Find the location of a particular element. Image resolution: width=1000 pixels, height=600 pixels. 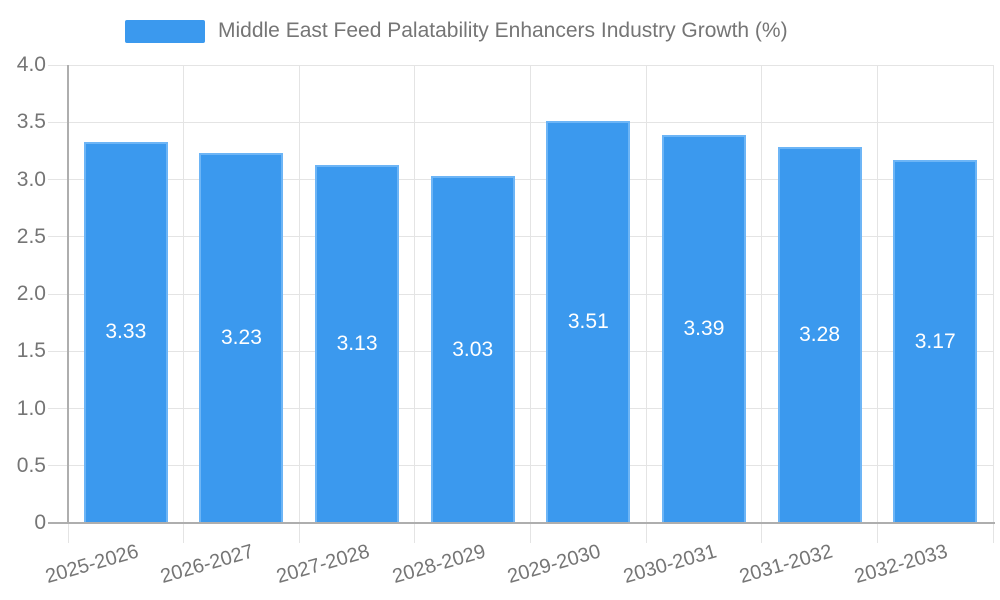

bar-value-label: 3.23 is located at coordinates (241, 338).